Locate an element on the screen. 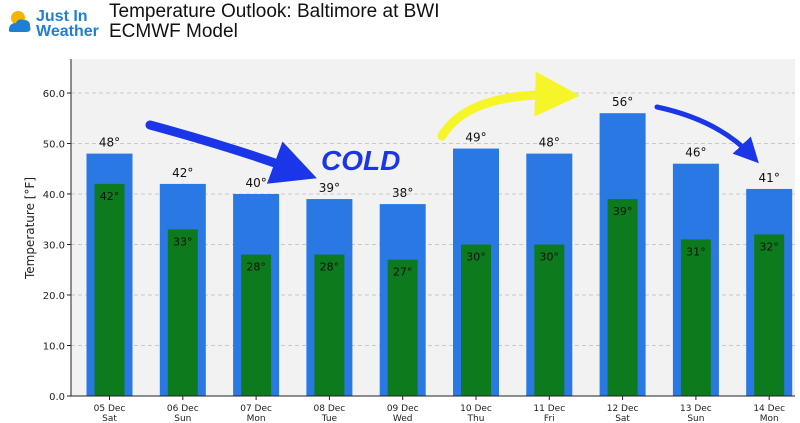 The width and height of the screenshot is (800, 423). cold-annotation: COLD is located at coordinates (360, 160).